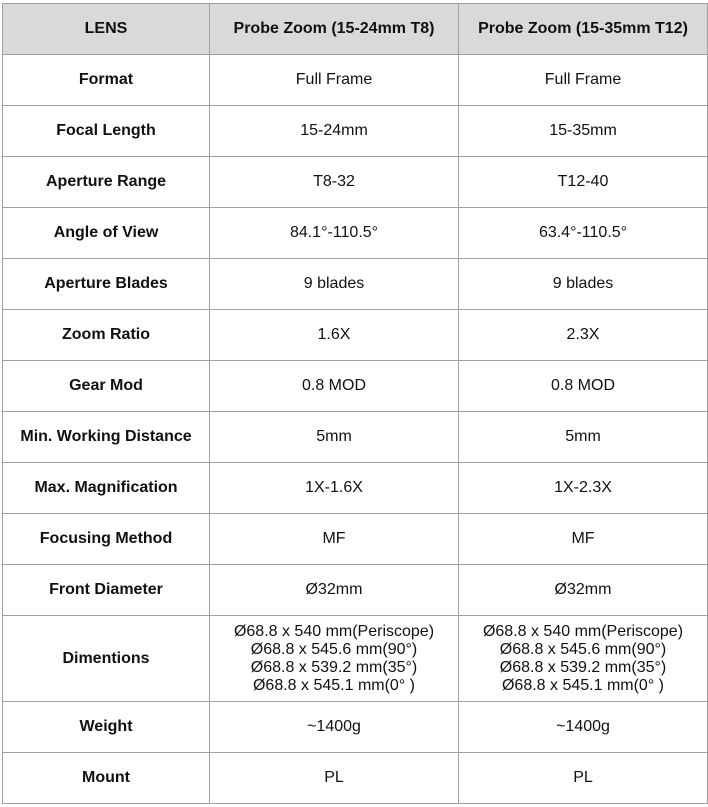 This screenshot has height=807, width=708. I want to click on header-cell: Probe Zoom (15-24mm T8), so click(334, 29).